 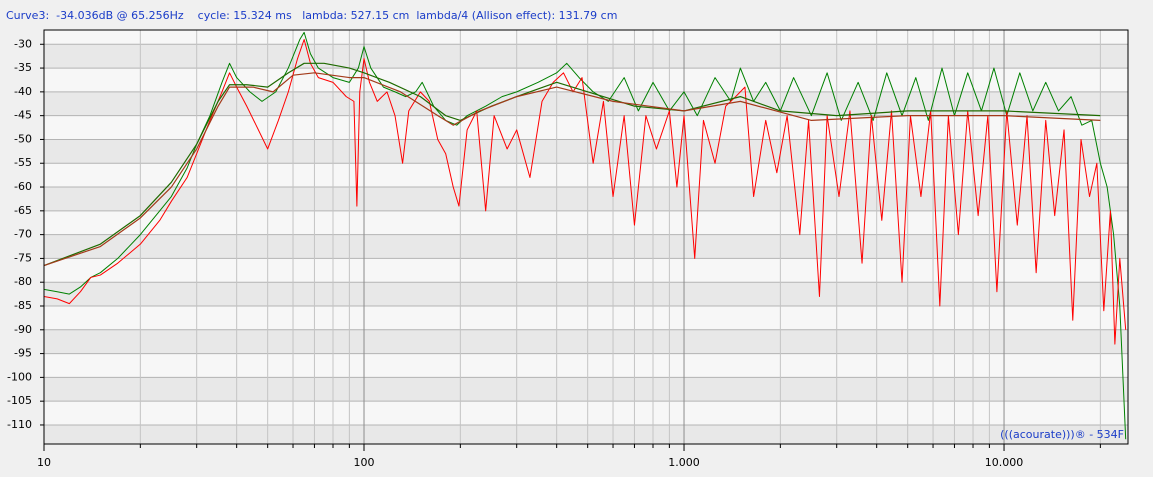 What do you see at coordinates (44, 462) in the screenshot?
I see `x-tick-label: 10` at bounding box center [44, 462].